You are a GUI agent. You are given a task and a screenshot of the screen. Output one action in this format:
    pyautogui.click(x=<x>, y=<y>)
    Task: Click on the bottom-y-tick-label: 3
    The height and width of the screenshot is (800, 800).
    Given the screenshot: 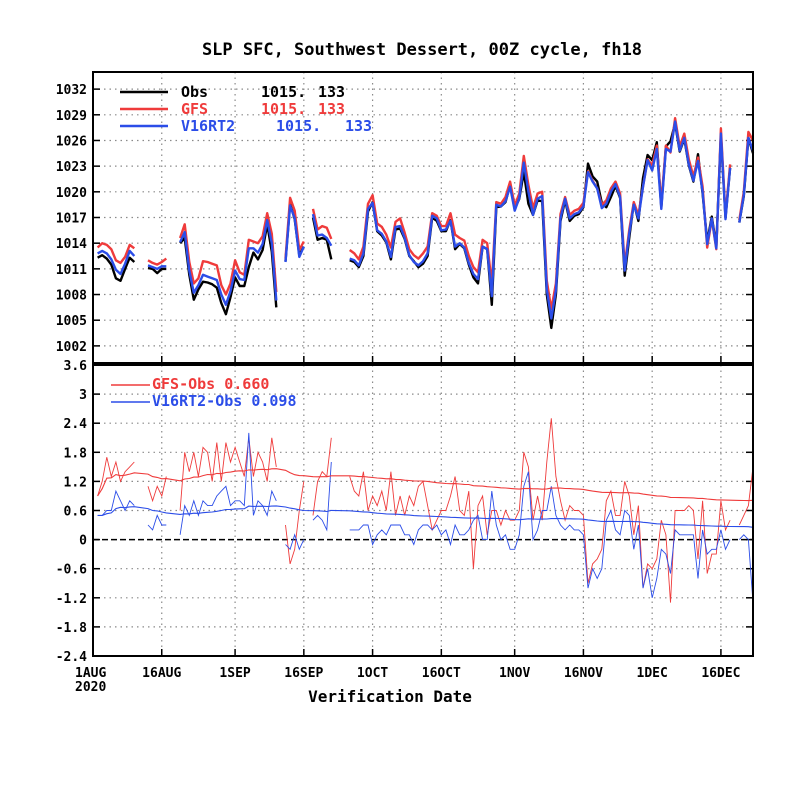 What is the action you would take?
    pyautogui.click(x=83, y=395)
    